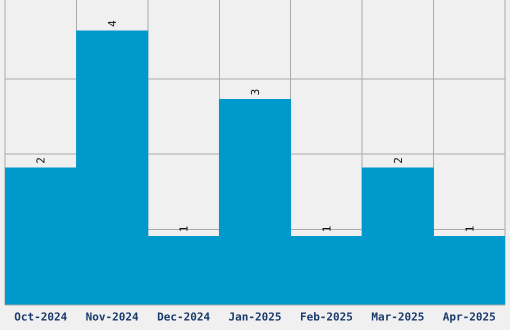 This screenshot has height=330, width=510. What do you see at coordinates (113, 317) in the screenshot?
I see `x-tick-label: Nov-2024` at bounding box center [113, 317].